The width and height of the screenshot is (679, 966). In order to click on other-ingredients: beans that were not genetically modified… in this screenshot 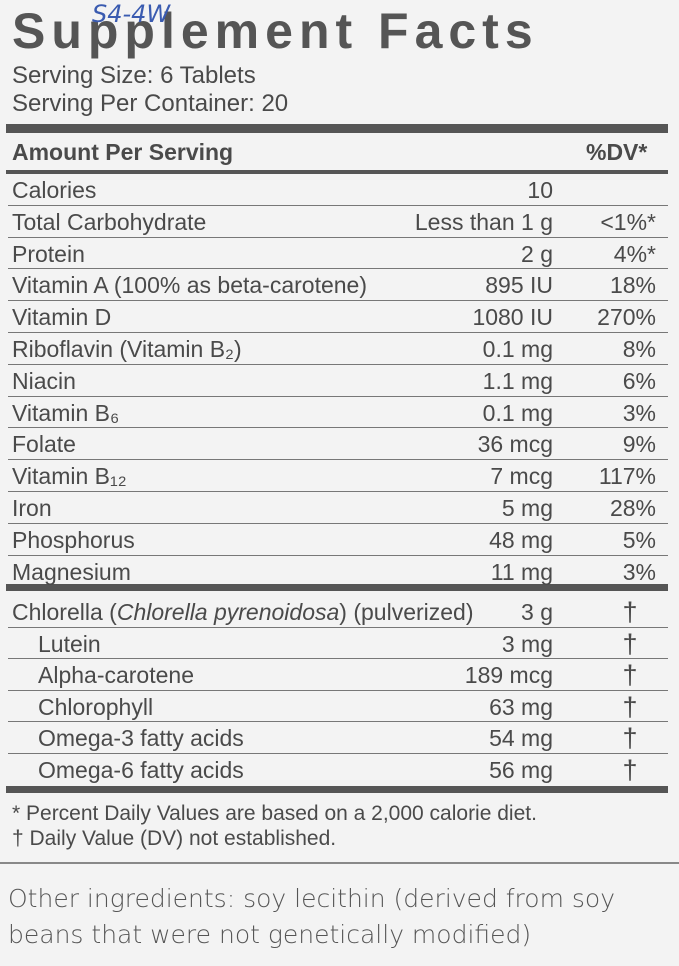, I will do `click(270, 934)`.